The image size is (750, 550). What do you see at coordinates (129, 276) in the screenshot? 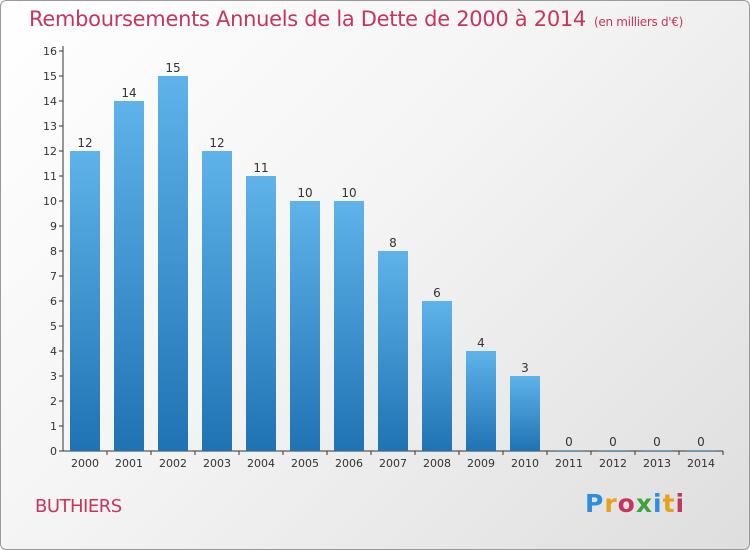
I see `bar-2001` at bounding box center [129, 276].